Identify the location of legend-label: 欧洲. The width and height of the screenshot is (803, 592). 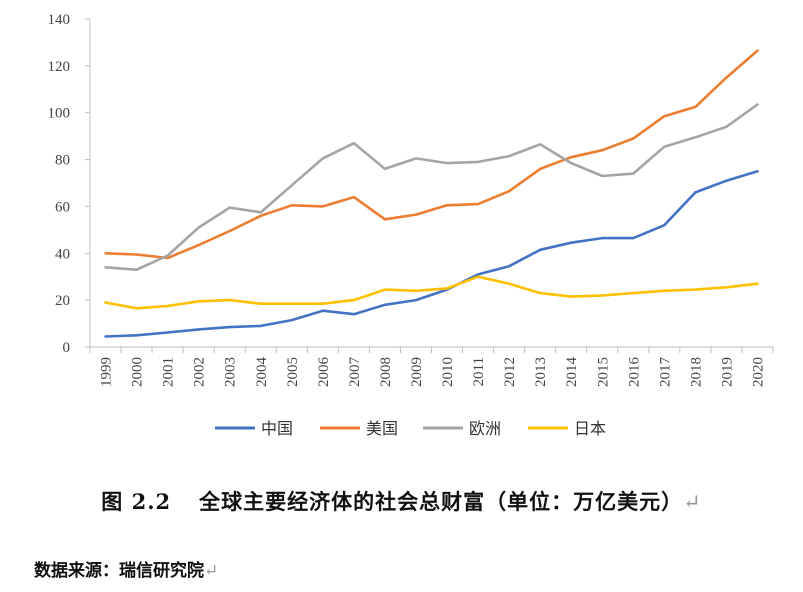
(485, 428).